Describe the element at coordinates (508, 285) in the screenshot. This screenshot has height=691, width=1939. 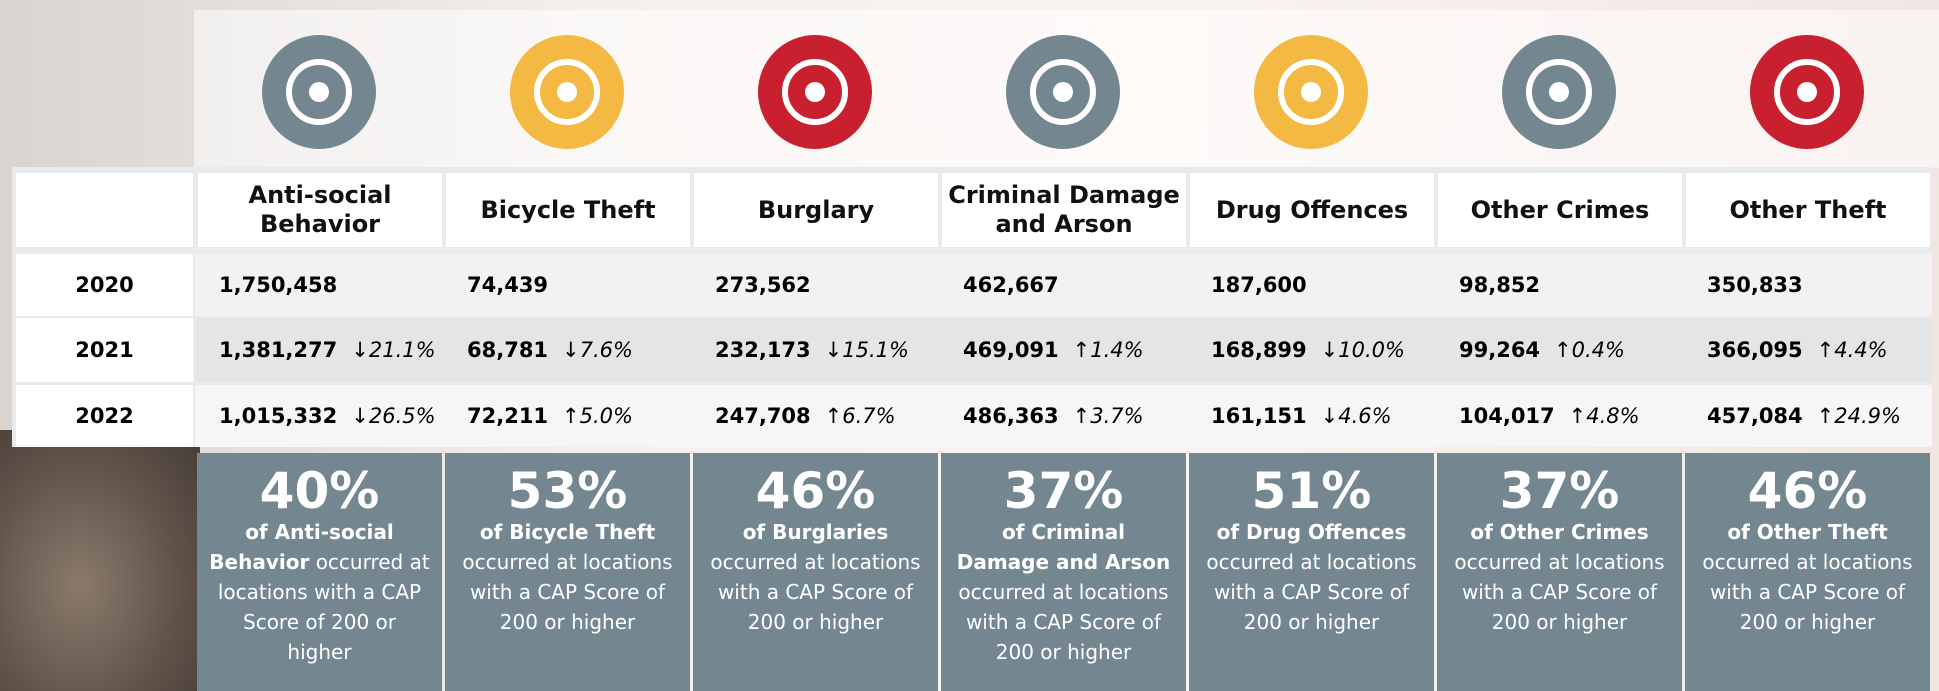
I see `count: 74,439` at that location.